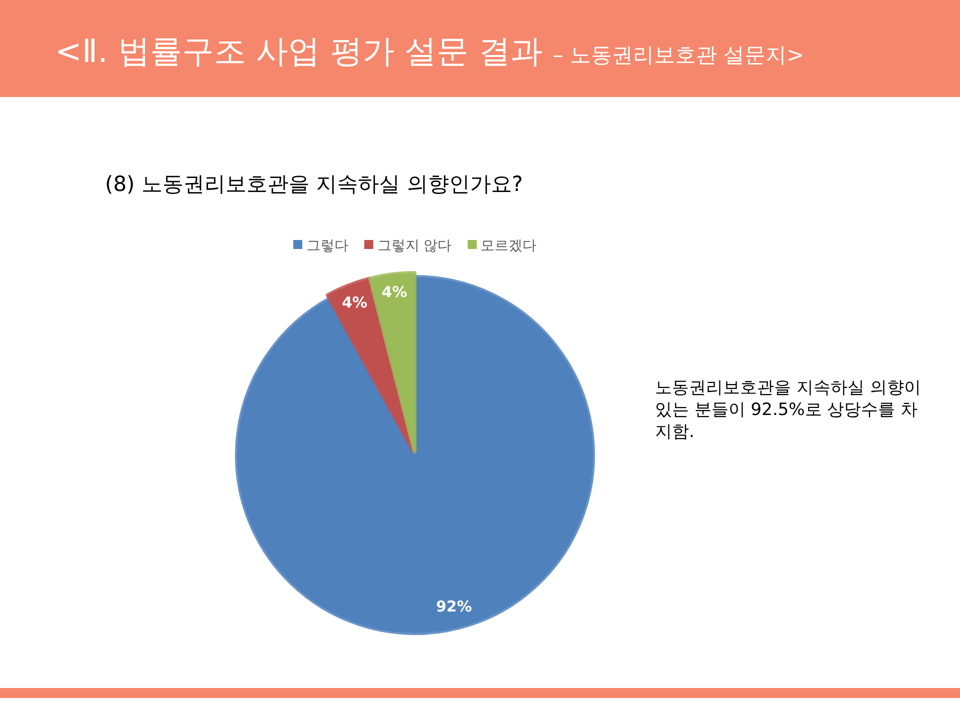 This screenshot has width=960, height=720. Describe the element at coordinates (678, 55) in the screenshot. I see `text: – 노동권리보호관 설문지>` at that location.